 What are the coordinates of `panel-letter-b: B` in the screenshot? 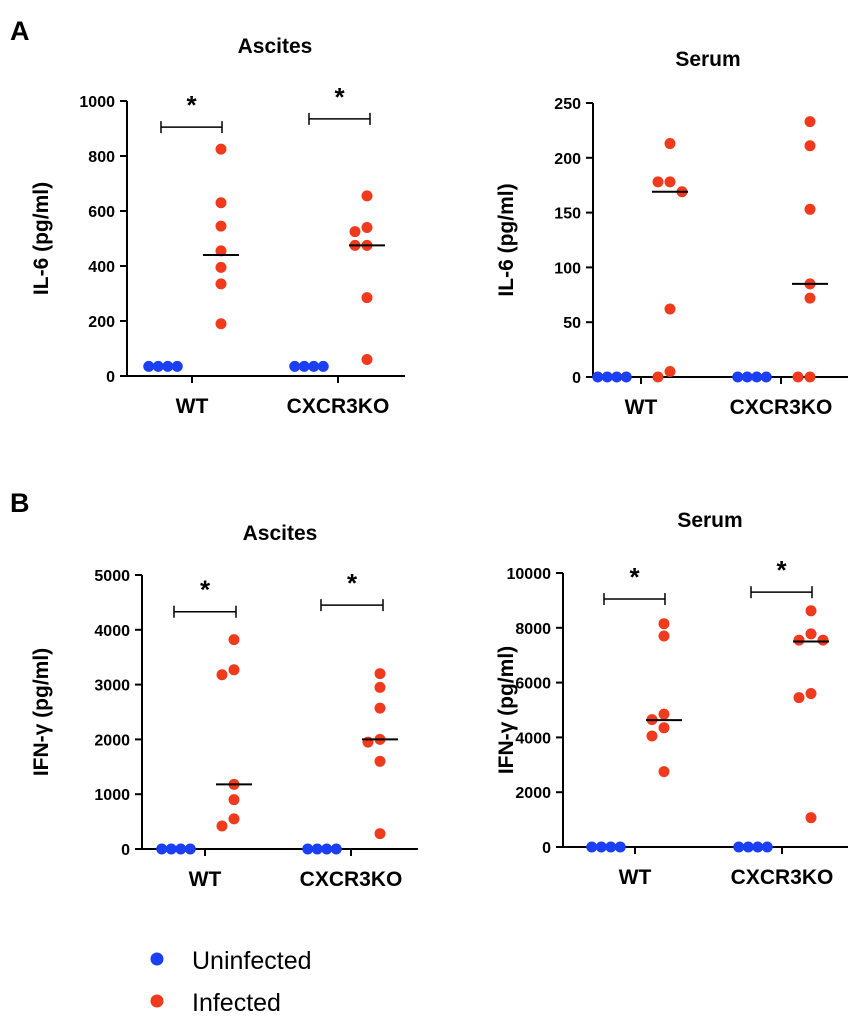 It's located at (20, 503).